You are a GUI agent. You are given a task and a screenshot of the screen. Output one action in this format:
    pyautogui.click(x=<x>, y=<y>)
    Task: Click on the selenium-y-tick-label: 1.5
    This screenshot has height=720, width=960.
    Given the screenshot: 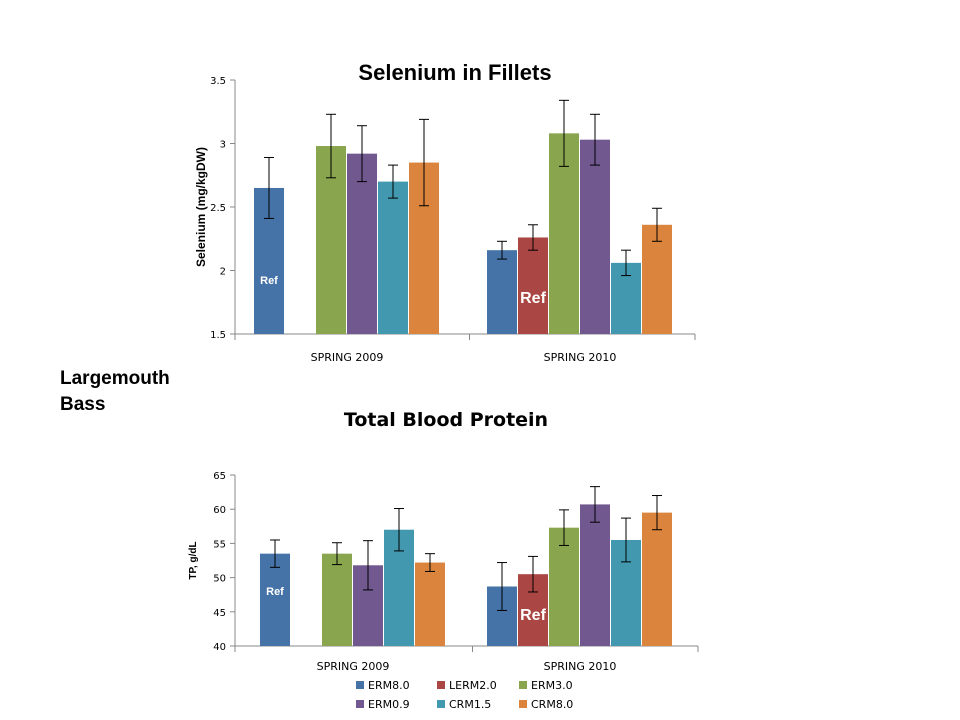 What is the action you would take?
    pyautogui.click(x=218, y=335)
    